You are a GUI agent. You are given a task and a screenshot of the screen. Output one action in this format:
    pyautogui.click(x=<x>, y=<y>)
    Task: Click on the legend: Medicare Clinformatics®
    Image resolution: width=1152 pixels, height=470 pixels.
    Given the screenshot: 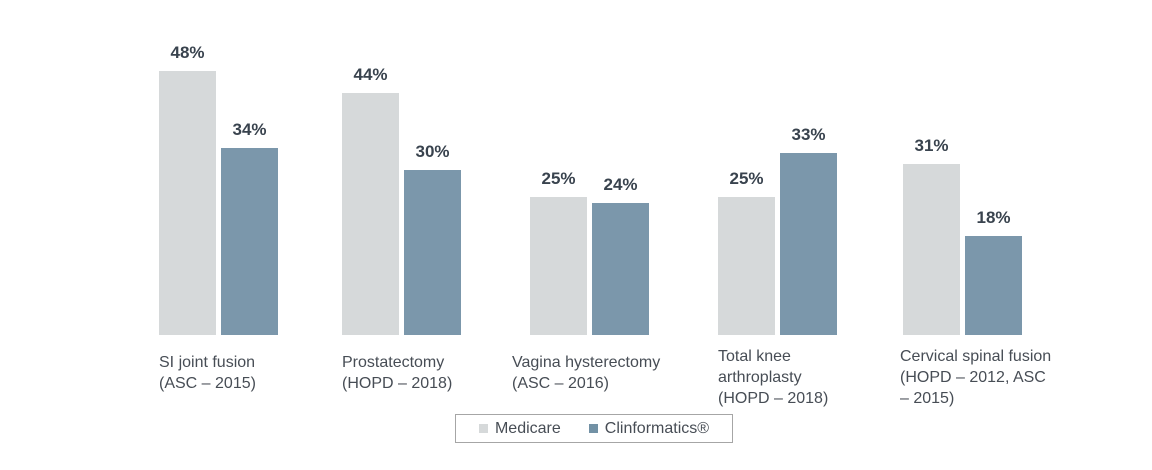 What is the action you would take?
    pyautogui.click(x=594, y=428)
    